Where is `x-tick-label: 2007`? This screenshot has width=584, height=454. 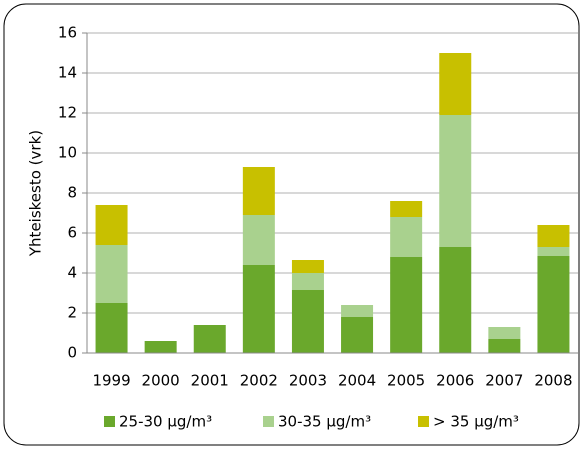
x-tick-label: 2007 is located at coordinates (504, 381).